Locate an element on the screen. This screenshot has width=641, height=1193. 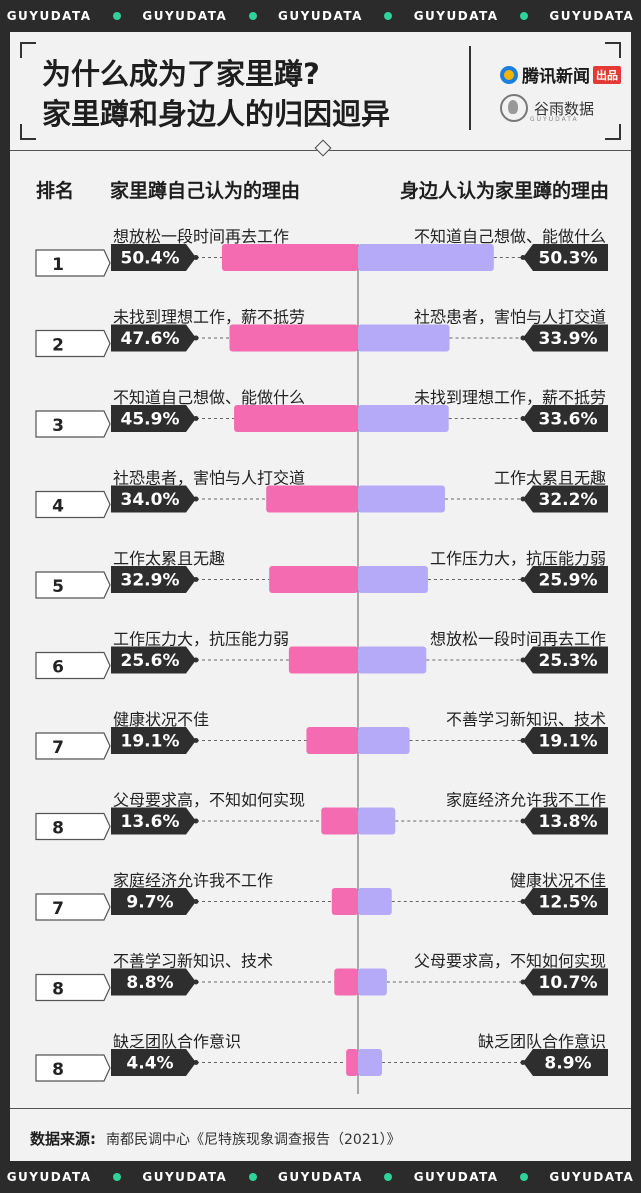
tencent-logo-badge: 出品 is located at coordinates (607, 74).